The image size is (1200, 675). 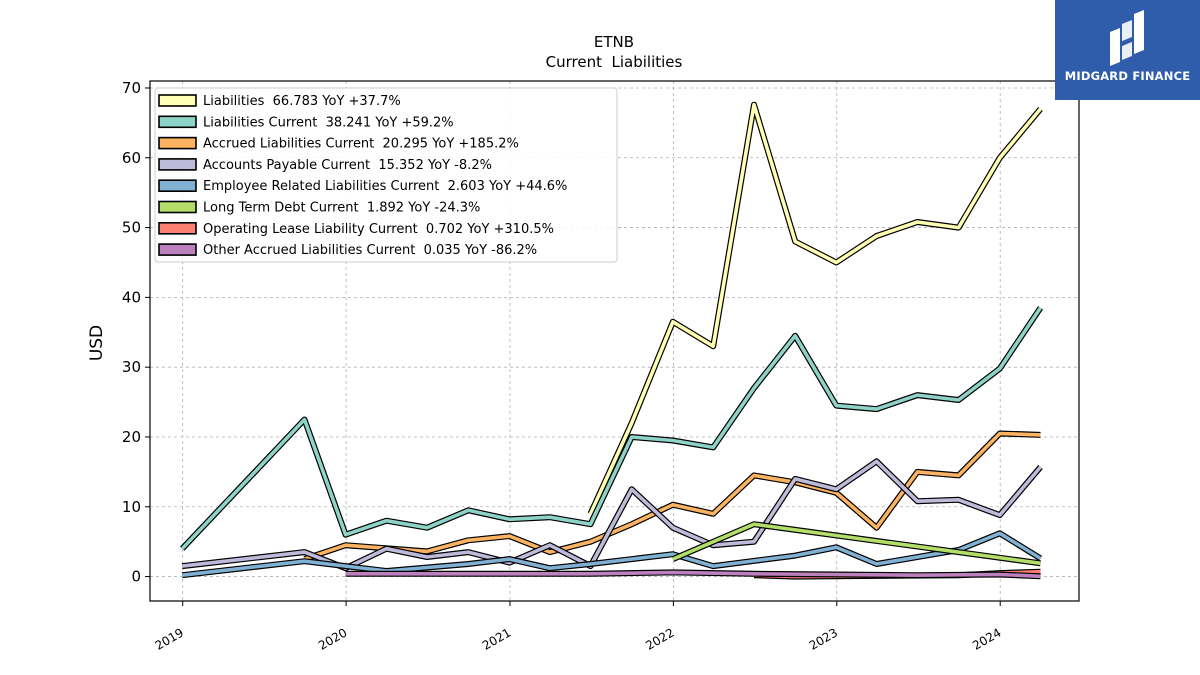 What do you see at coordinates (131, 88) in the screenshot?
I see `y-tick-label: 70` at bounding box center [131, 88].